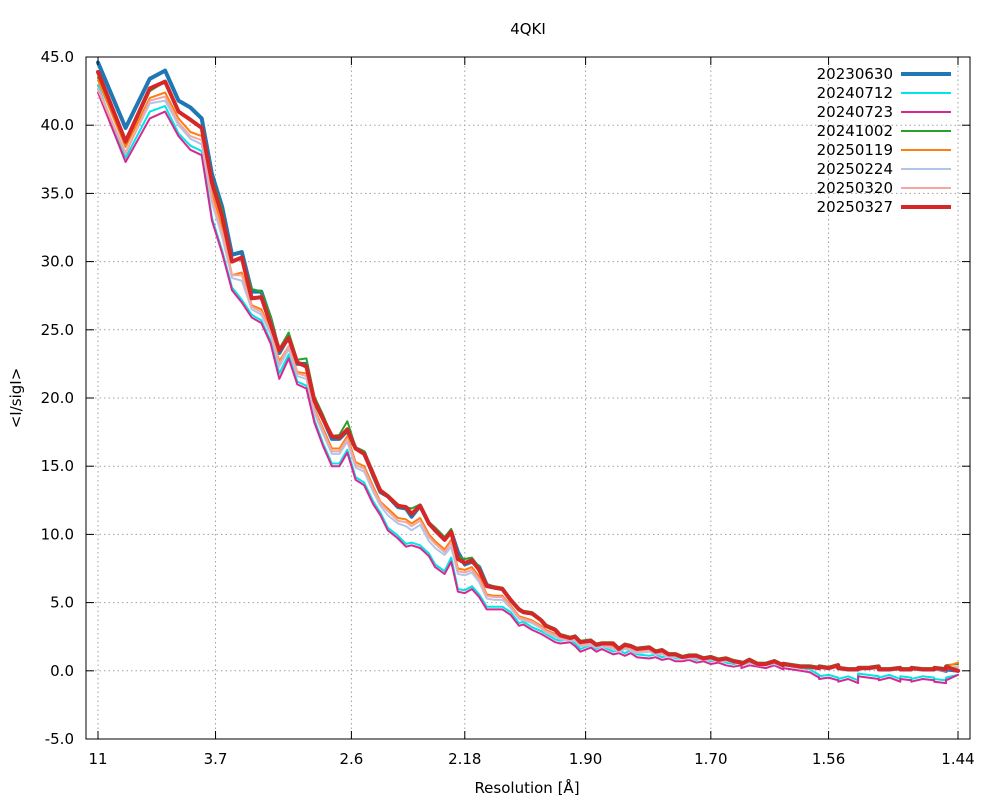 The width and height of the screenshot is (1000, 800). What do you see at coordinates (855, 207) in the screenshot?
I see `legend-label: 20250327` at bounding box center [855, 207].